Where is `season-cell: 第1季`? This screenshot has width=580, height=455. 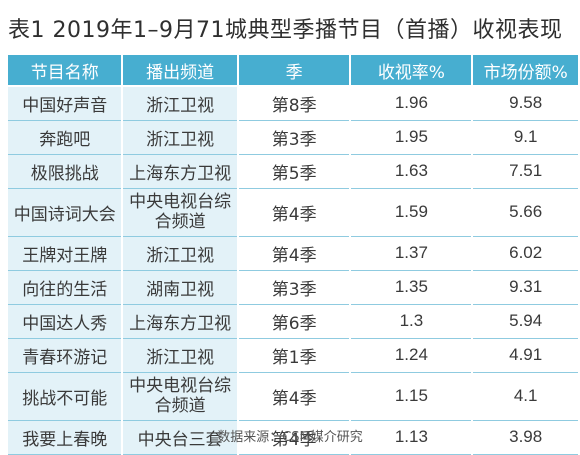 season-cell: 第1季 is located at coordinates (294, 355).